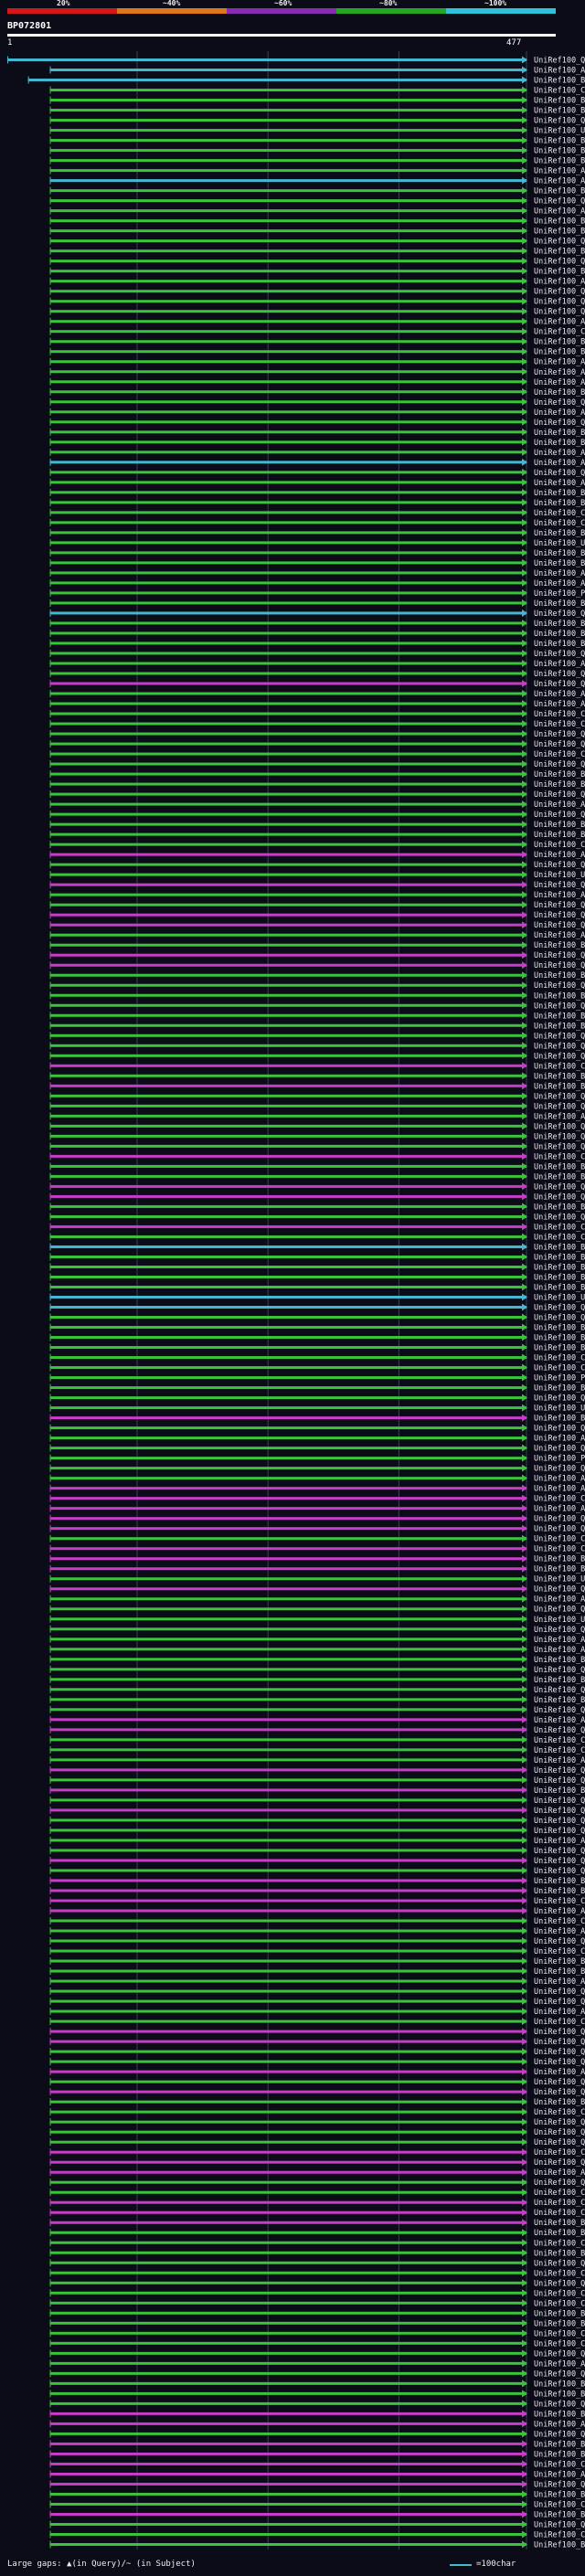  I want to click on hit-label: UniRef100_P93531, so click(560, 594).